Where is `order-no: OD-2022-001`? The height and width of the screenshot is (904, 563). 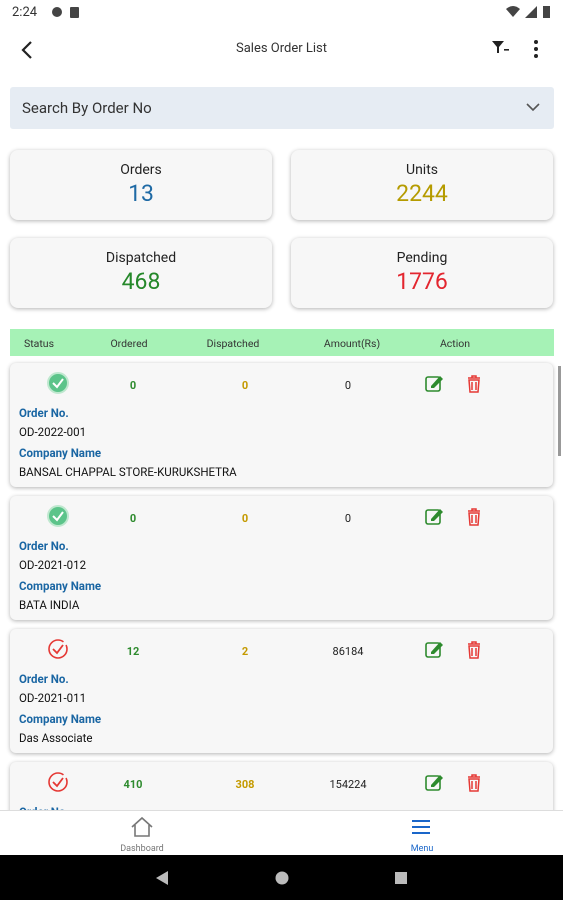
order-no: OD-2022-001 is located at coordinates (53, 432).